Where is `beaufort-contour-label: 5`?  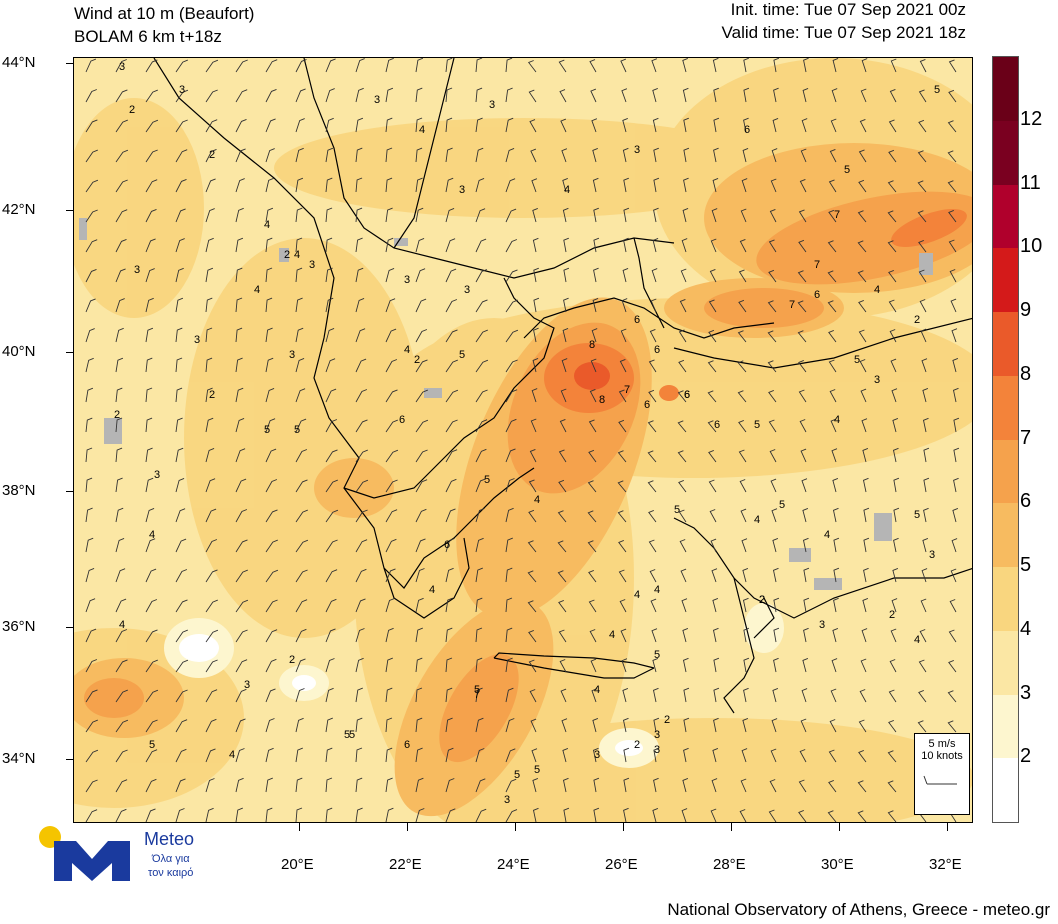
beaufort-contour-label: 5 is located at coordinates (352, 735).